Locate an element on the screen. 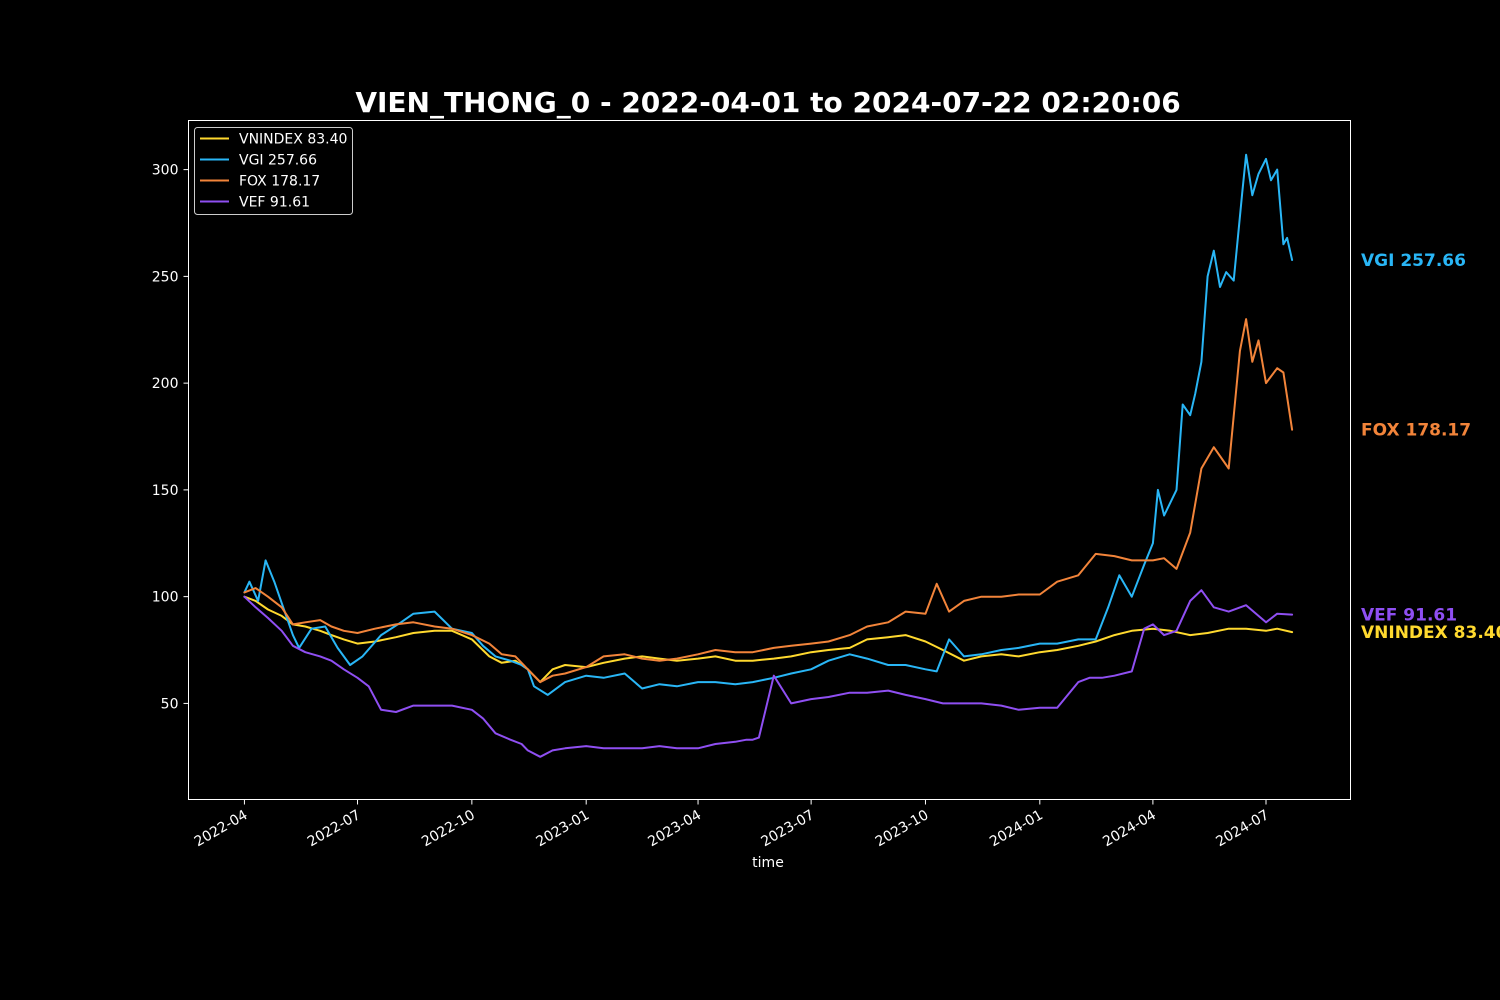 This screenshot has width=1500, height=1000. legend-entry: FOX 178.17 is located at coordinates (279, 182).